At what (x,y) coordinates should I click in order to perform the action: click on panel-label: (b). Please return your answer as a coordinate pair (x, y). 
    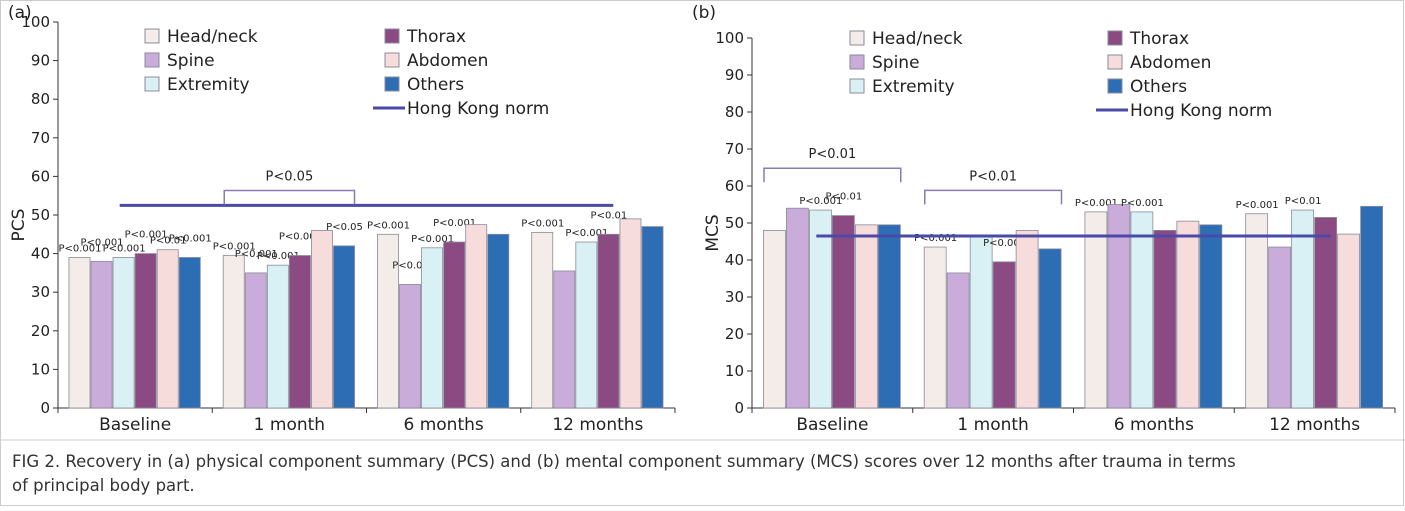
    Looking at the image, I should click on (704, 13).